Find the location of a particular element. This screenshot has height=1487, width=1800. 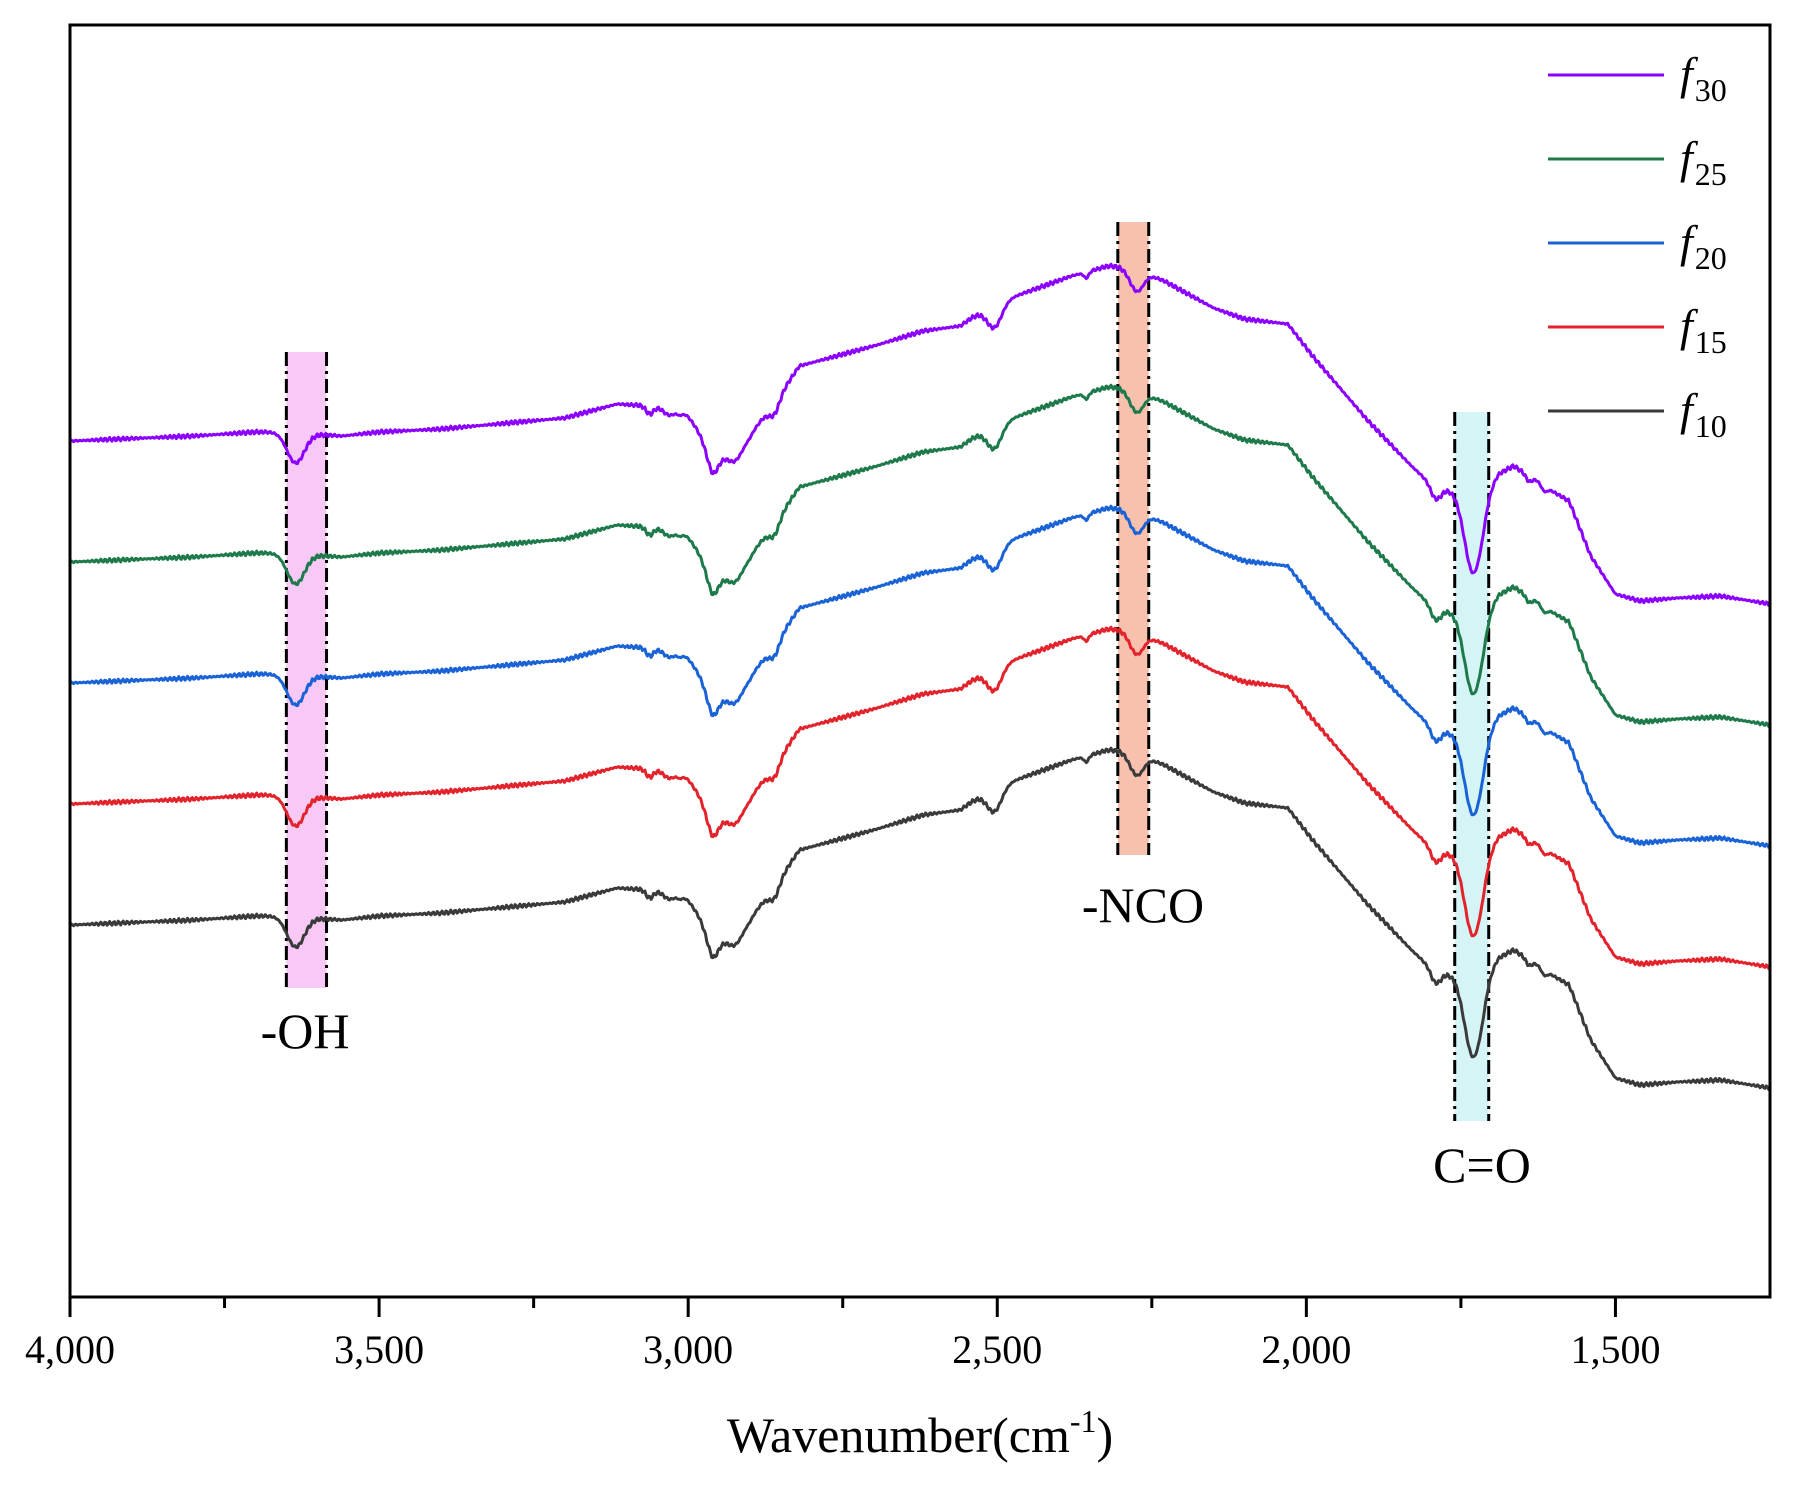

legend-item-f15: f15 is located at coordinates (1637, 330).